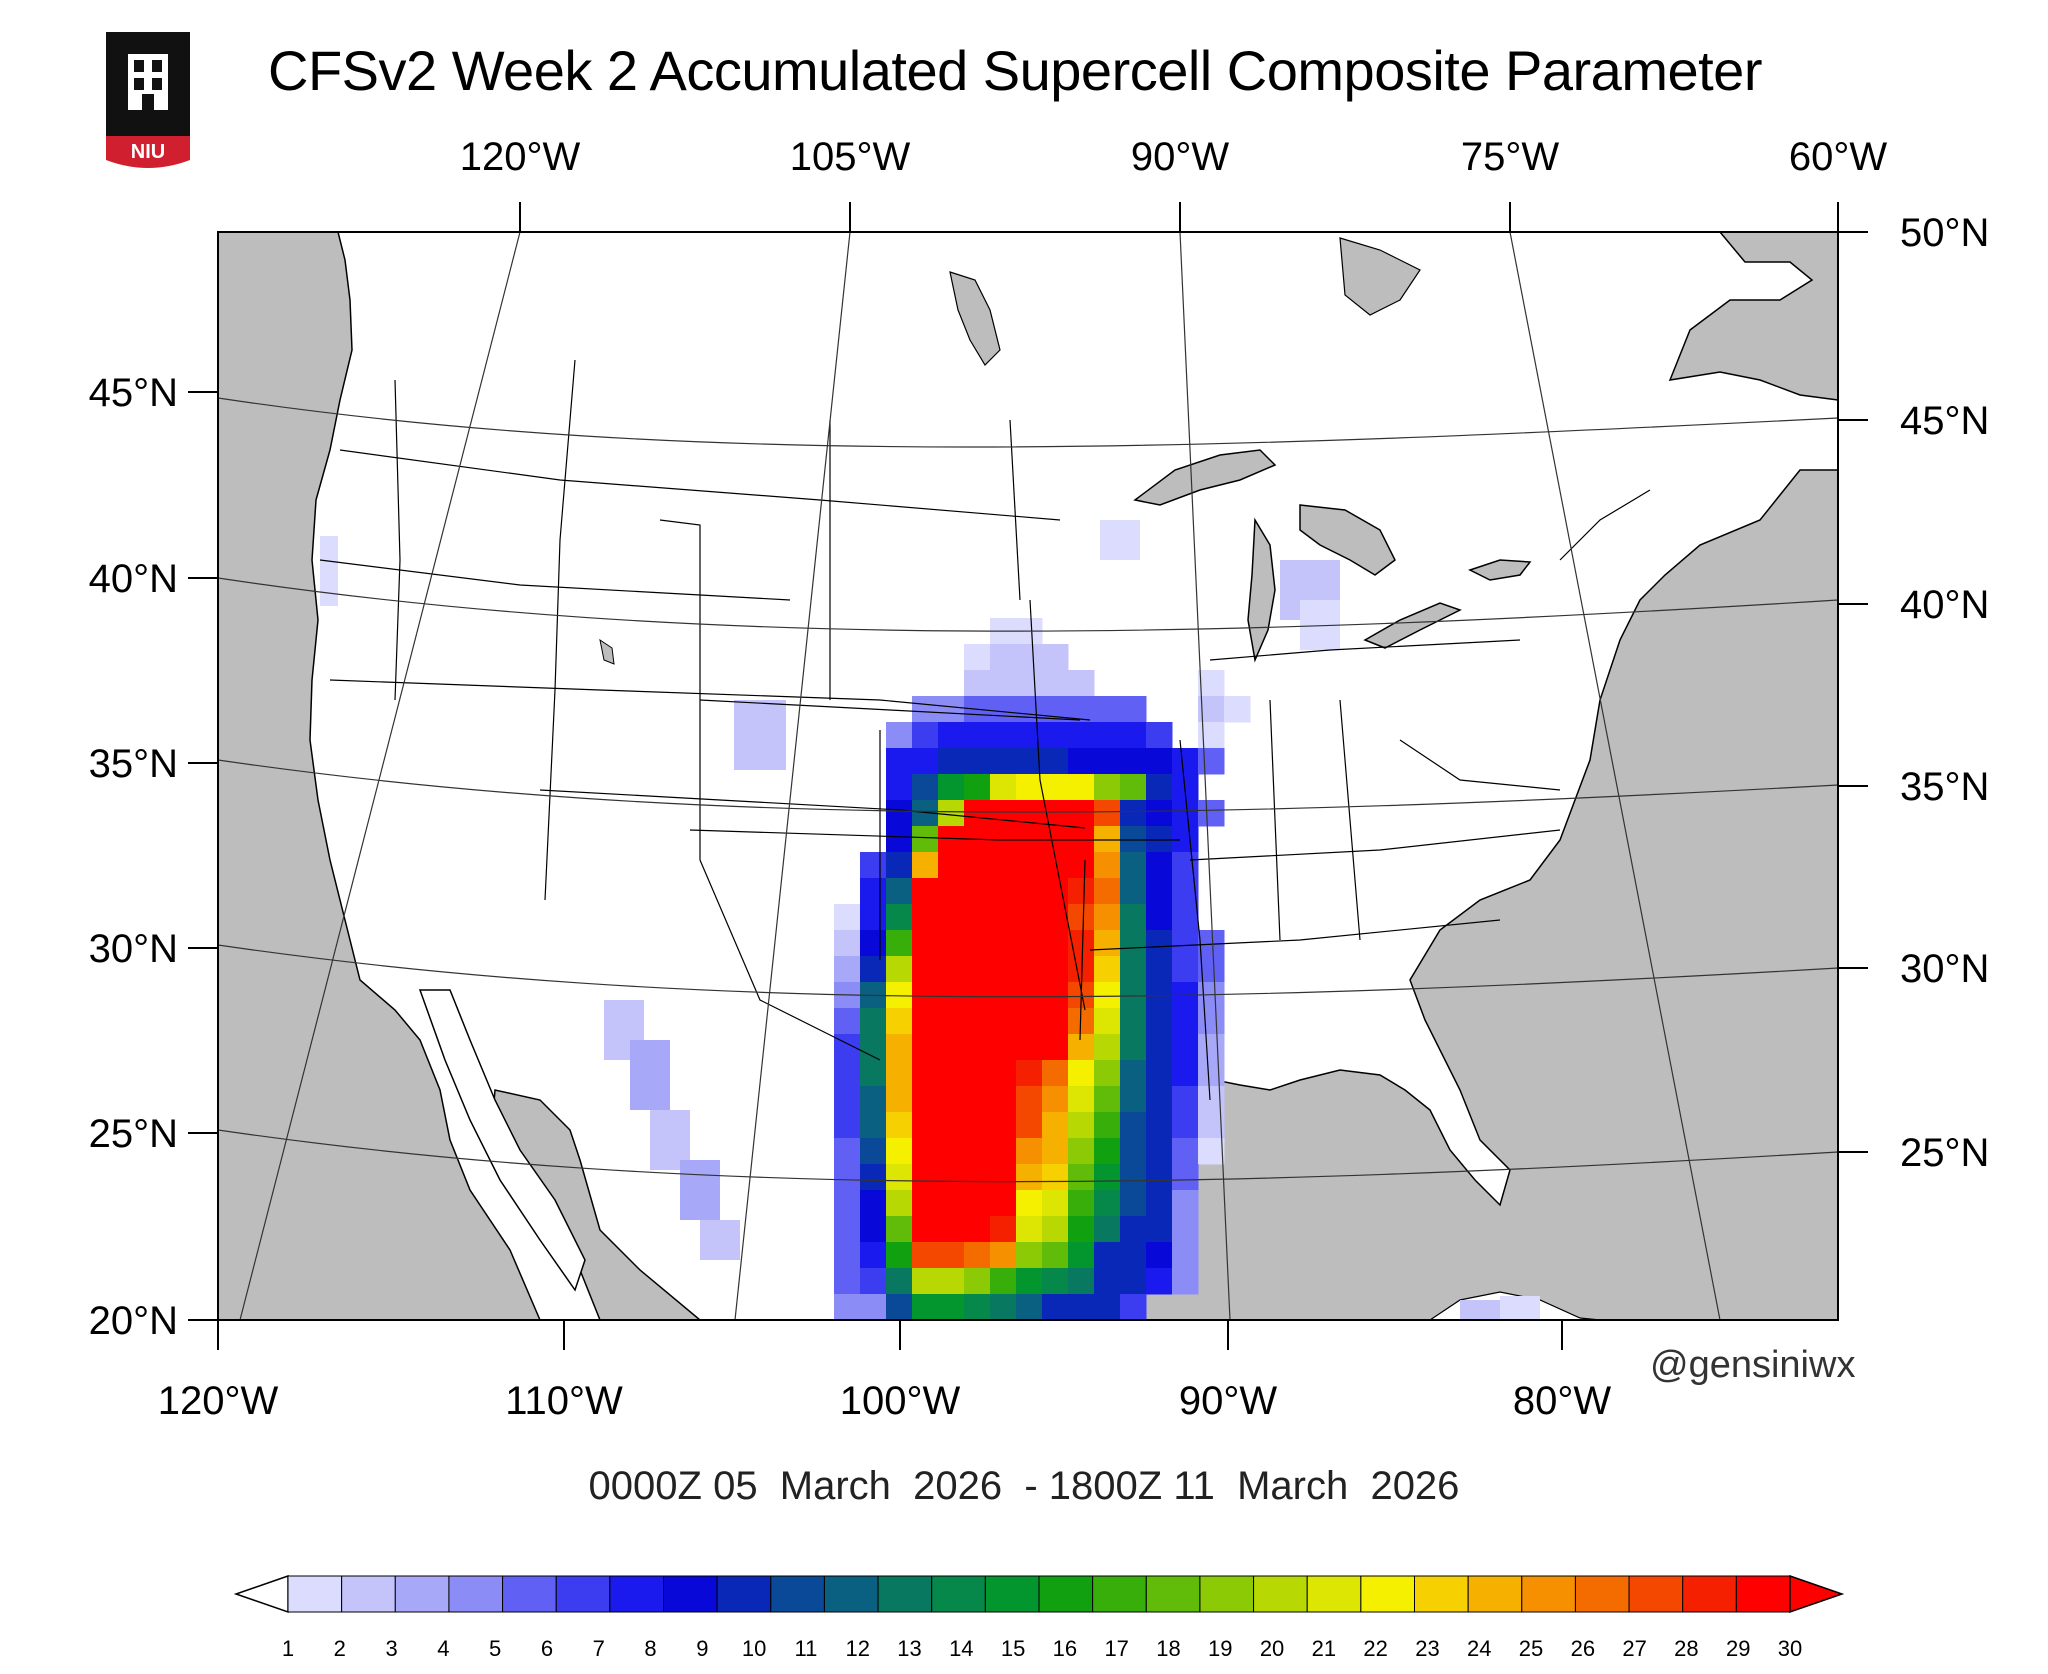  Describe the element at coordinates (1753, 1365) in the screenshot. I see `author-credit: @gensiniwx` at that location.